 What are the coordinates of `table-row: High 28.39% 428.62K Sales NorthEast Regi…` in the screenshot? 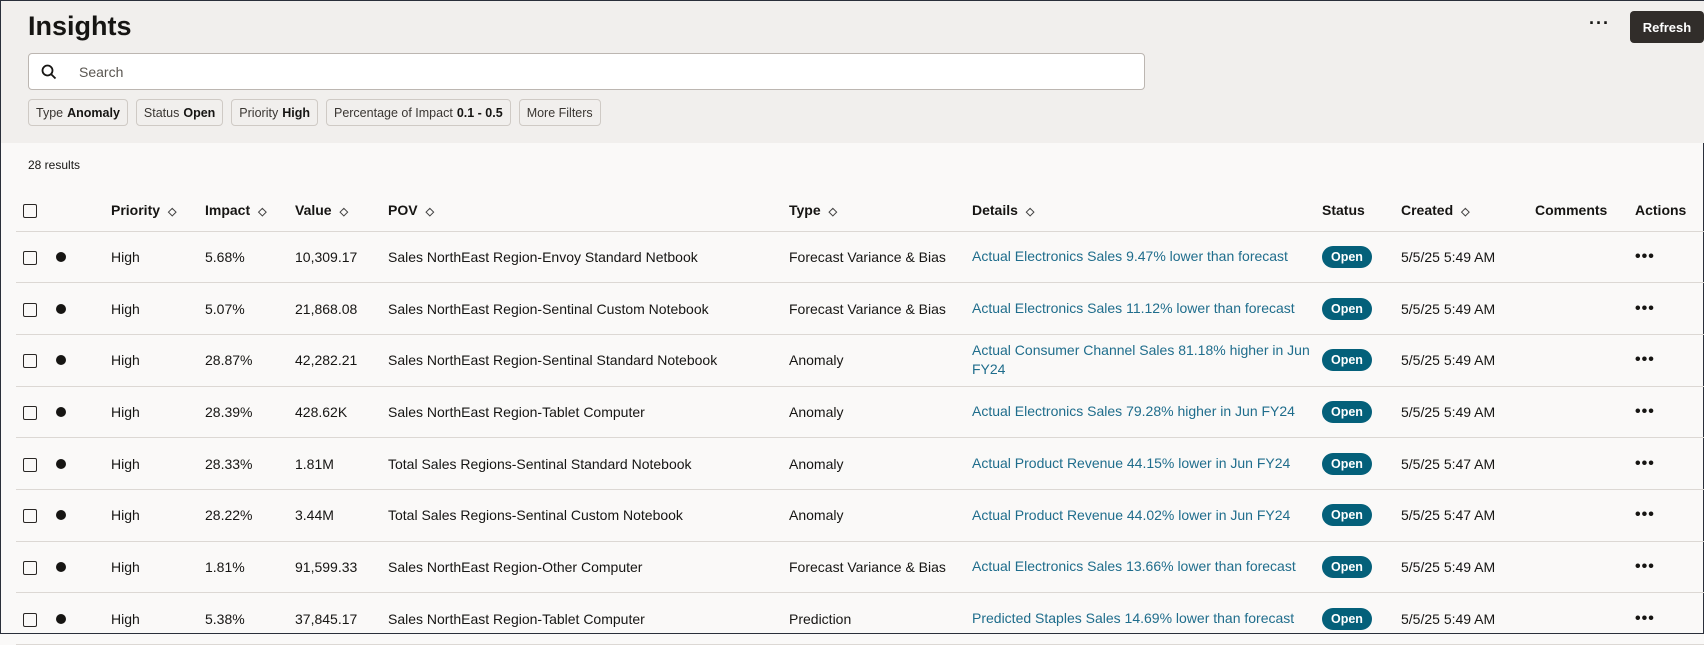 It's located at (860, 412).